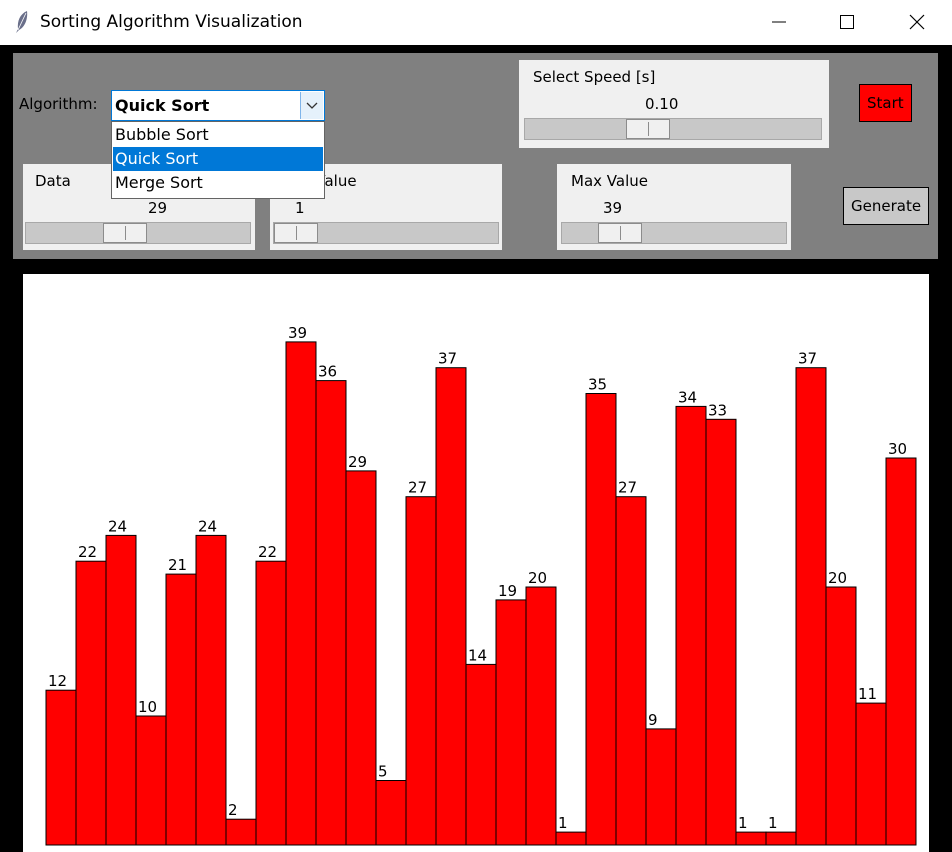  Describe the element at coordinates (57, 681) in the screenshot. I see `bar-label-0: 12` at that location.